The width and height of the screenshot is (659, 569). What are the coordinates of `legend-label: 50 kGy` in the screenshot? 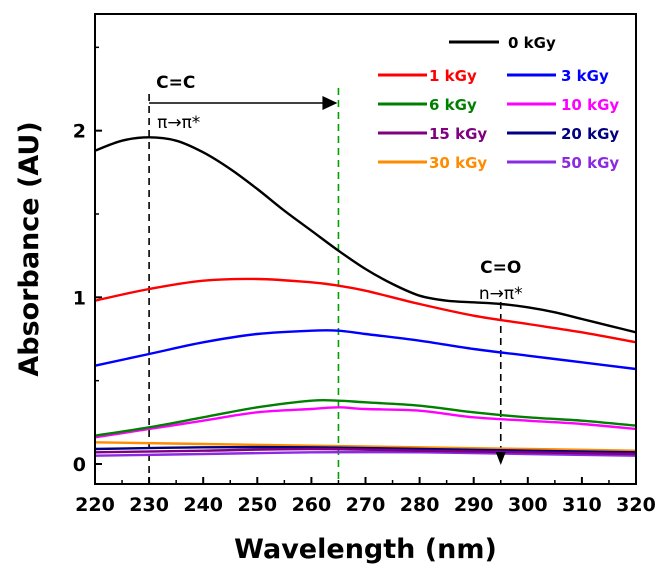 It's located at (590, 163).